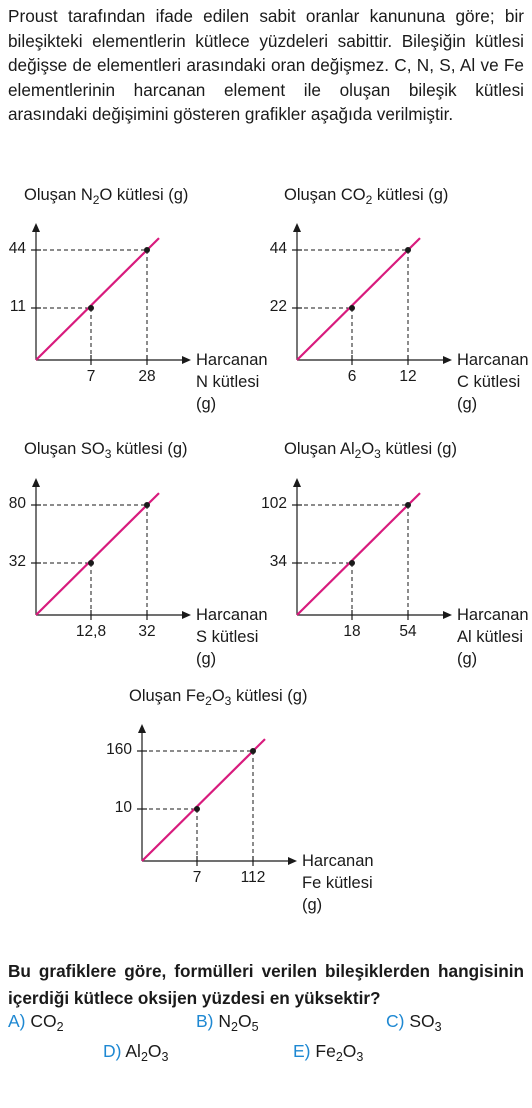  I want to click on x-axis-label: Harcanan Fe kütlesi (g), so click(338, 883).